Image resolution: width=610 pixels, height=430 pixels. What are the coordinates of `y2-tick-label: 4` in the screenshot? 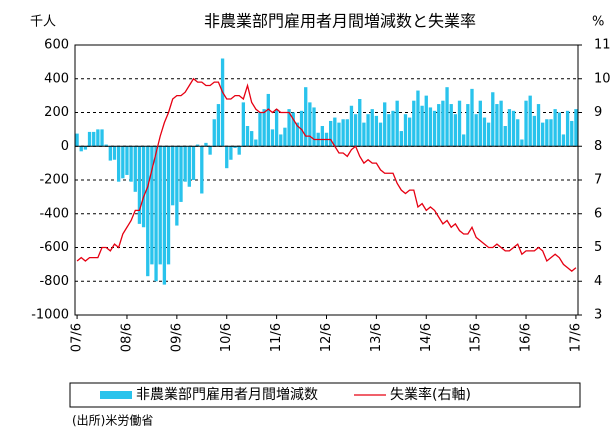 It's located at (598, 281).